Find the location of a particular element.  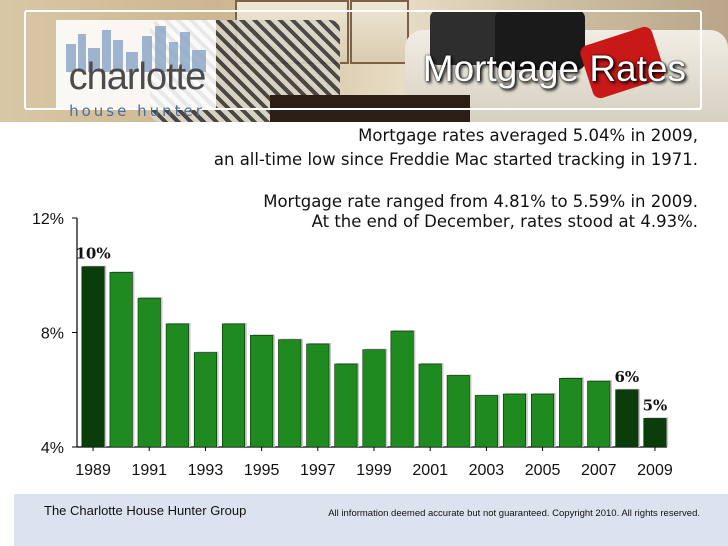

summary-line-1: Mortgage rates averaged 5.04% in 2009, is located at coordinates (528, 135).